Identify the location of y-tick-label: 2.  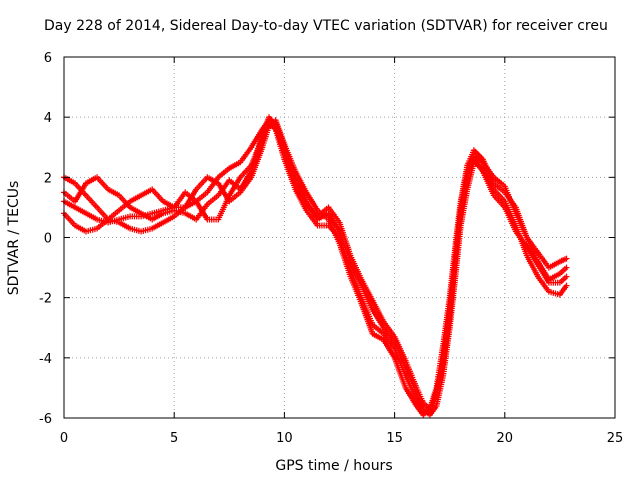
(48, 178).